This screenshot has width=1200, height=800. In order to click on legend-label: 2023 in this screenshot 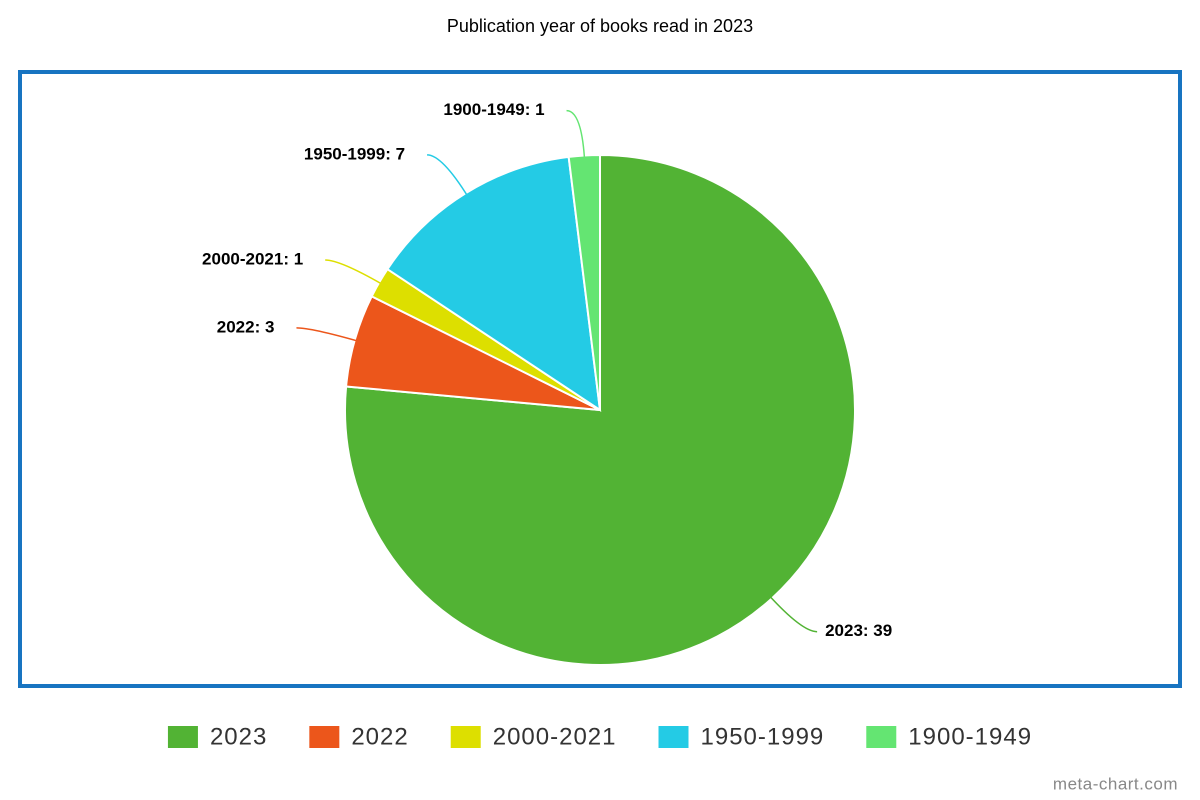, I will do `click(238, 736)`.